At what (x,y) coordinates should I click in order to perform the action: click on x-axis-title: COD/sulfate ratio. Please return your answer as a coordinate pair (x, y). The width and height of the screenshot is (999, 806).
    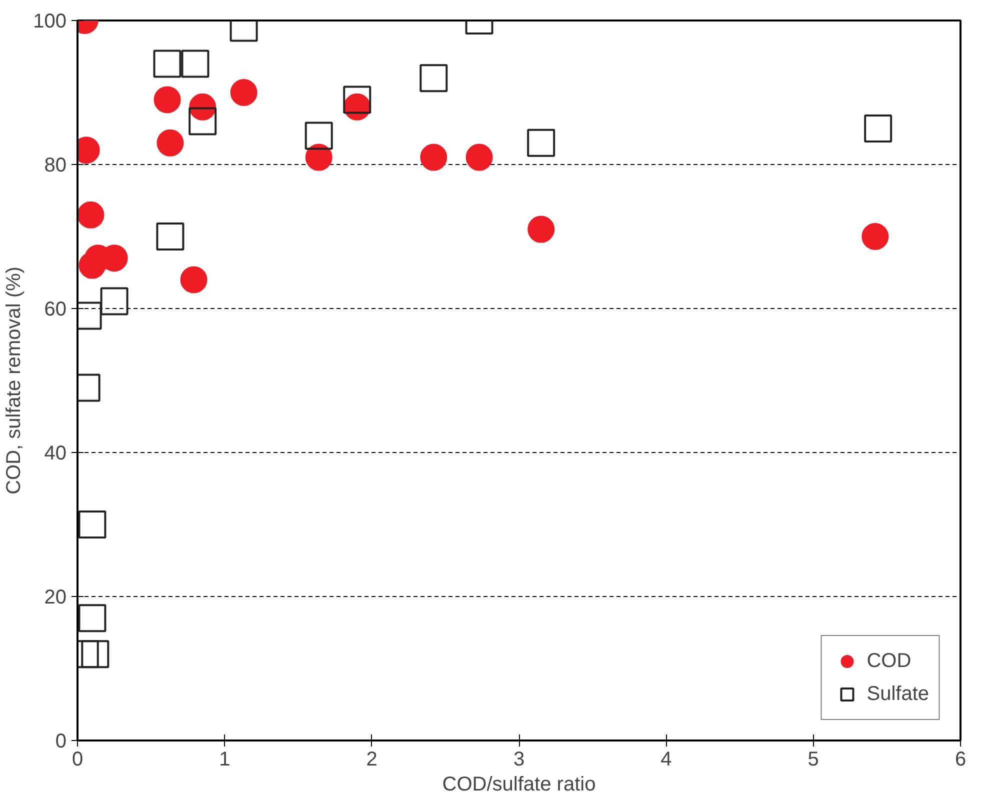
    Looking at the image, I should click on (519, 785).